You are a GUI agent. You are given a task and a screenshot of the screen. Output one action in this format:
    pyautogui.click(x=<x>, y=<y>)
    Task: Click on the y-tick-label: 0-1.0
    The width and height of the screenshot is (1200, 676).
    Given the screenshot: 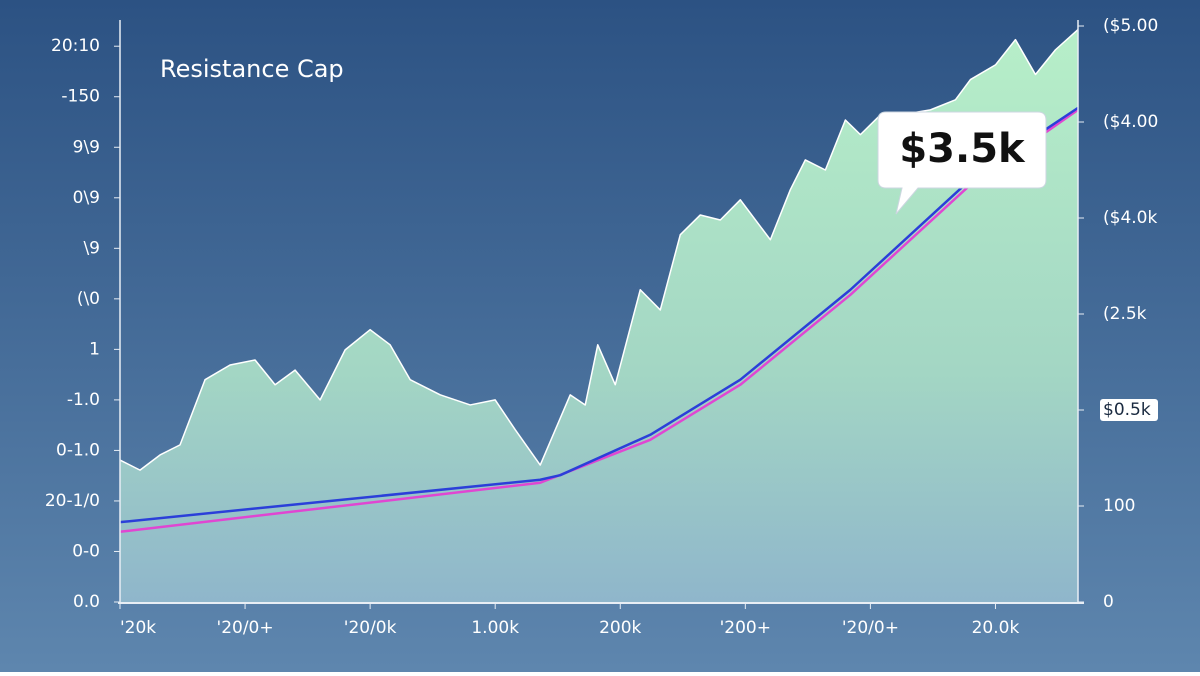 What is the action you would take?
    pyautogui.click(x=78, y=450)
    